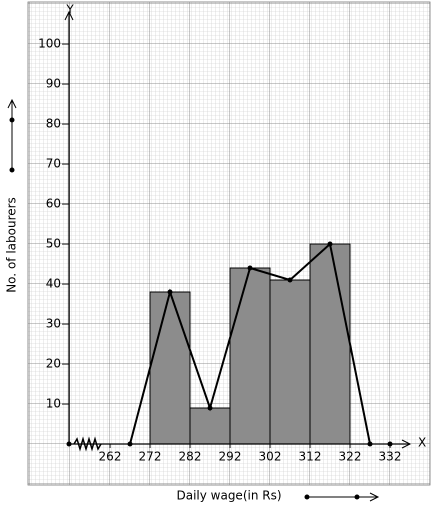  What do you see at coordinates (422, 443) in the screenshot?
I see `x-axis-name: X` at bounding box center [422, 443].